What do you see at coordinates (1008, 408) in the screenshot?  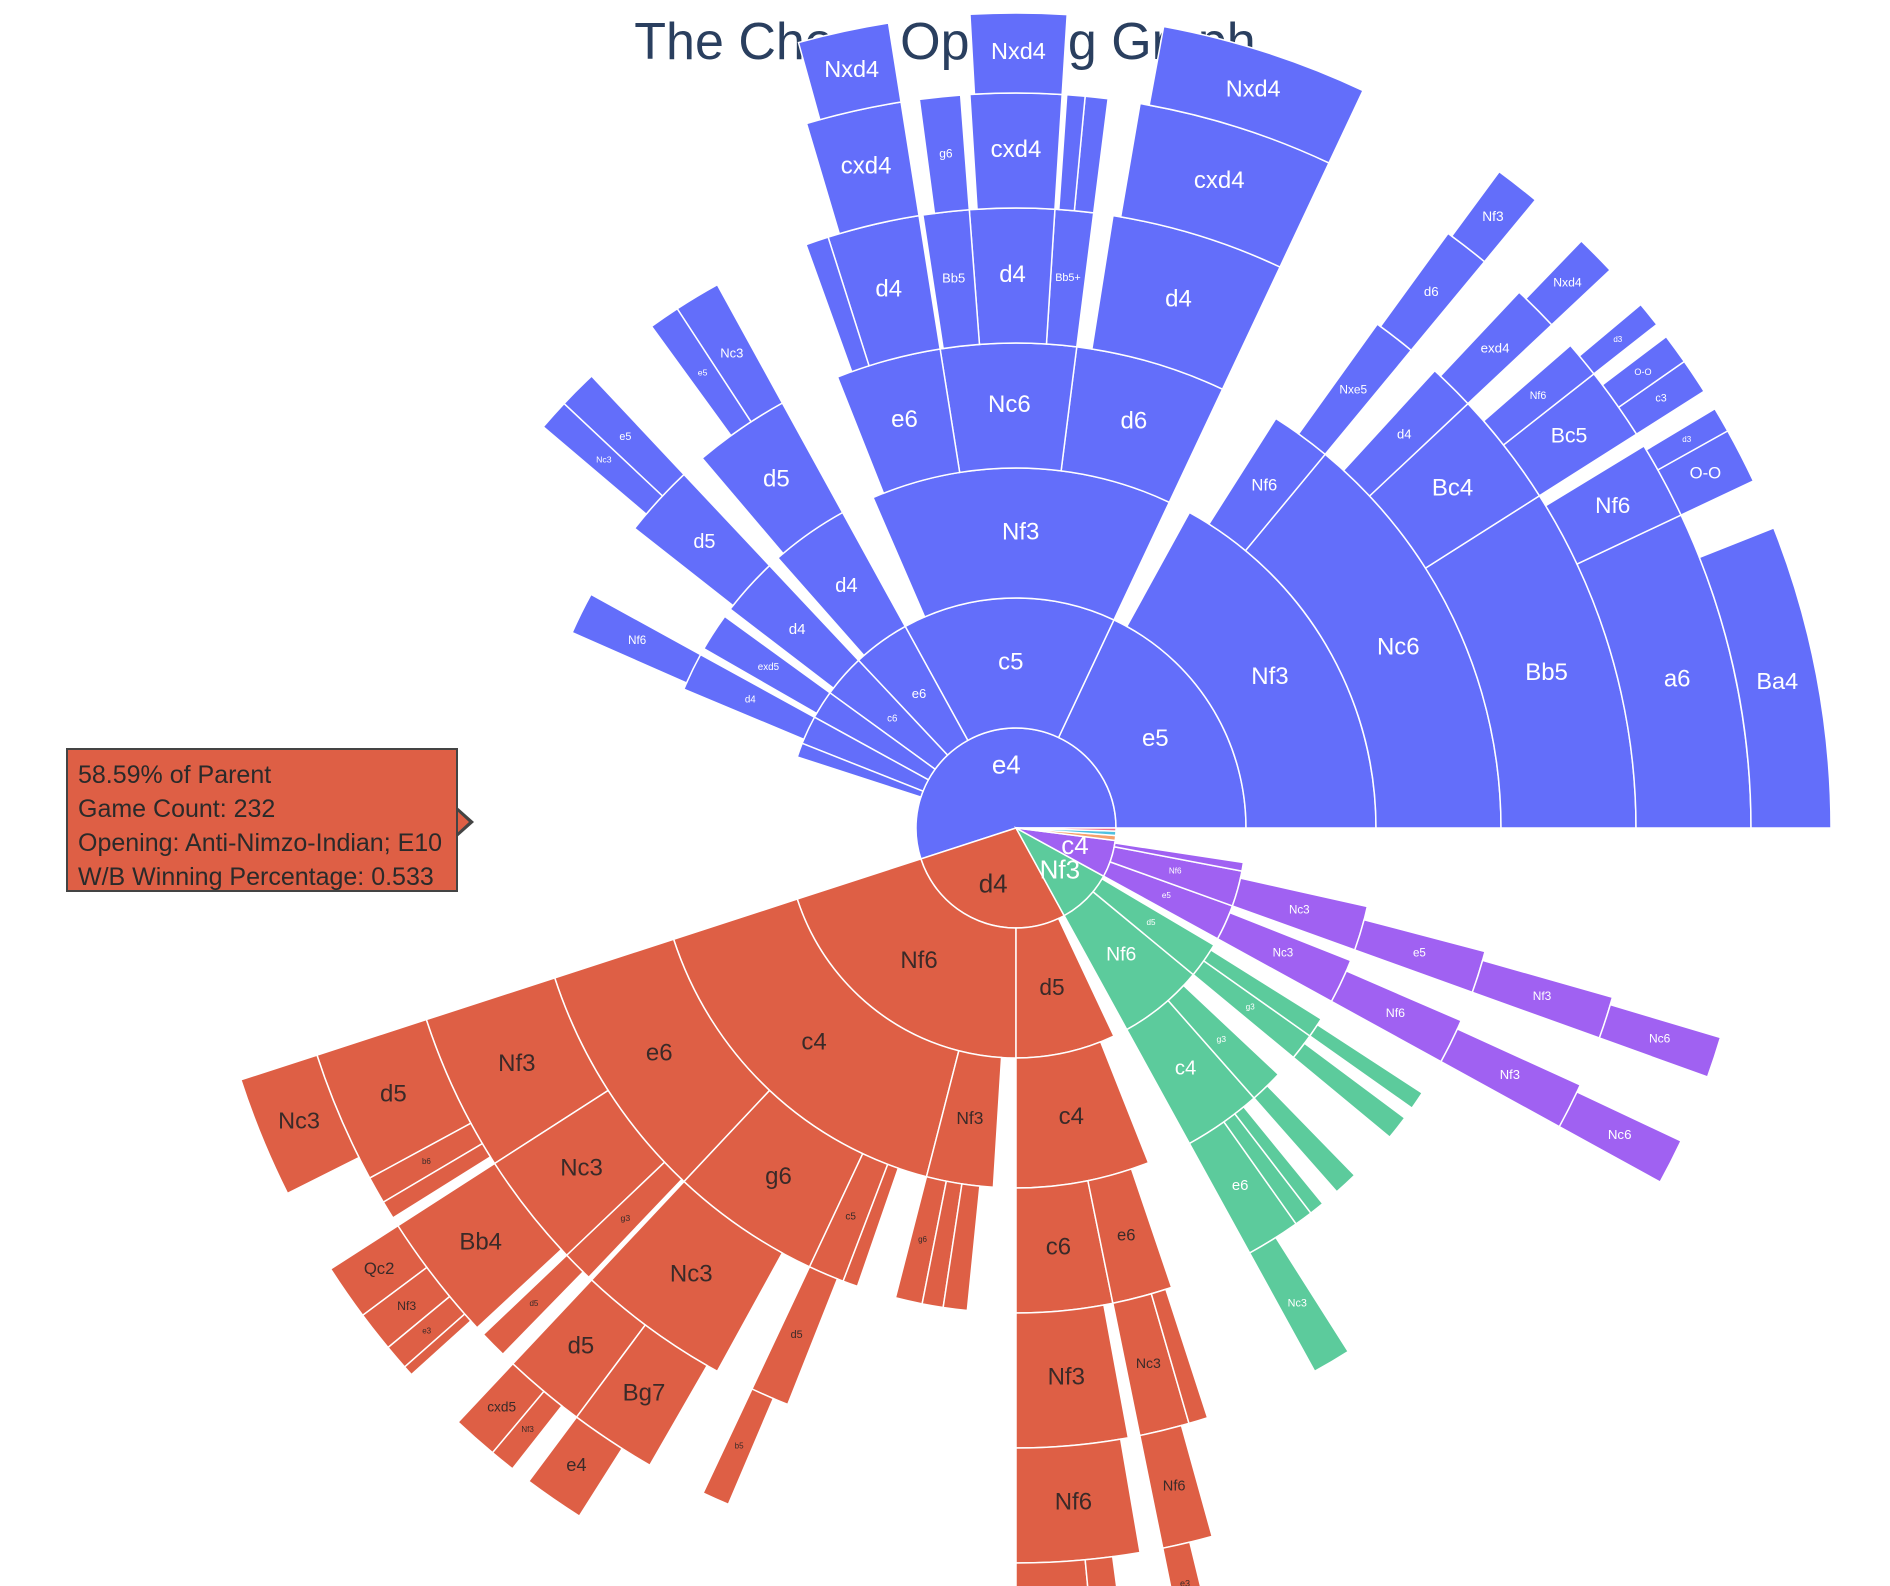 I see `segment-e4-c5-nf3-nc6` at bounding box center [1008, 408].